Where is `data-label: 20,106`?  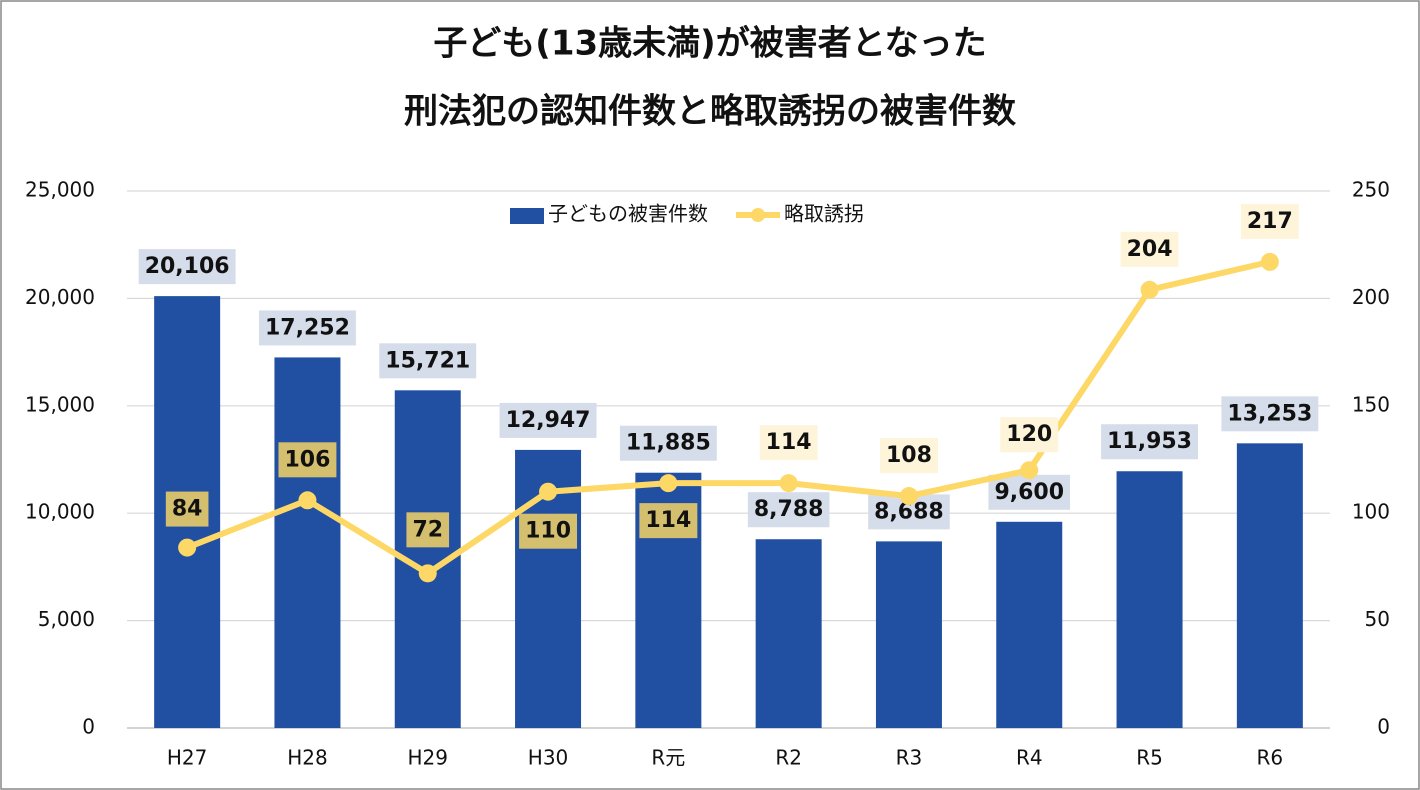
data-label: 20,106 is located at coordinates (187, 266).